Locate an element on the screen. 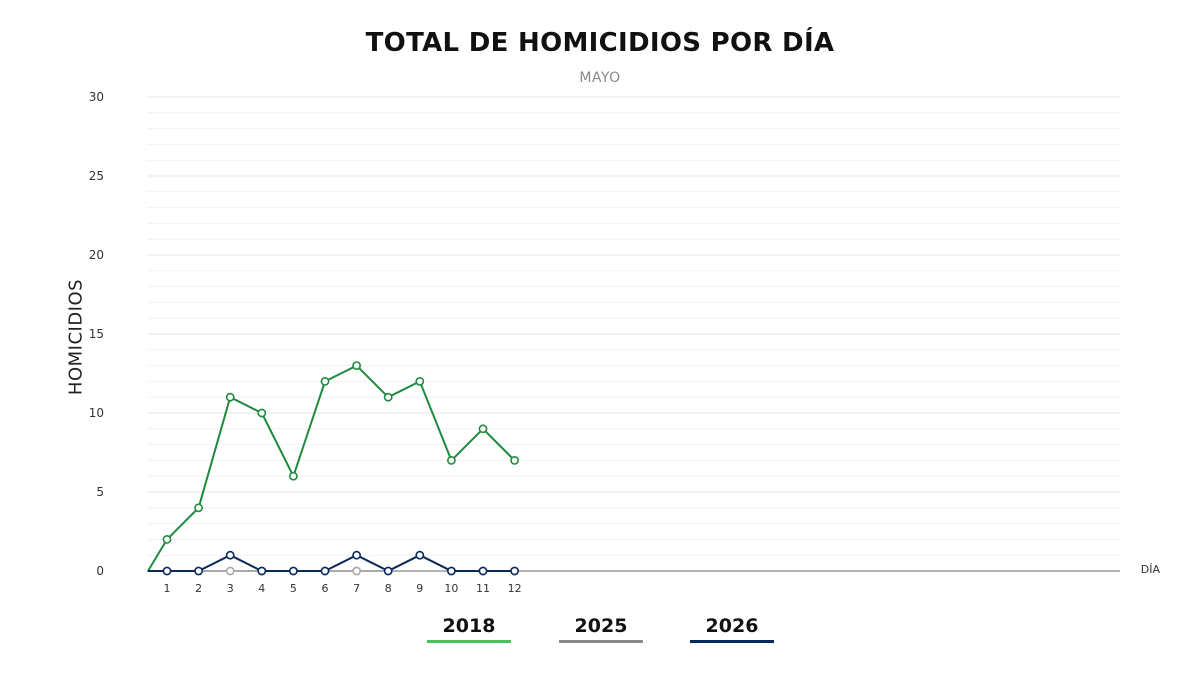 This screenshot has height=675, width=1200. legend-item-2026: 2026 is located at coordinates (732, 629).